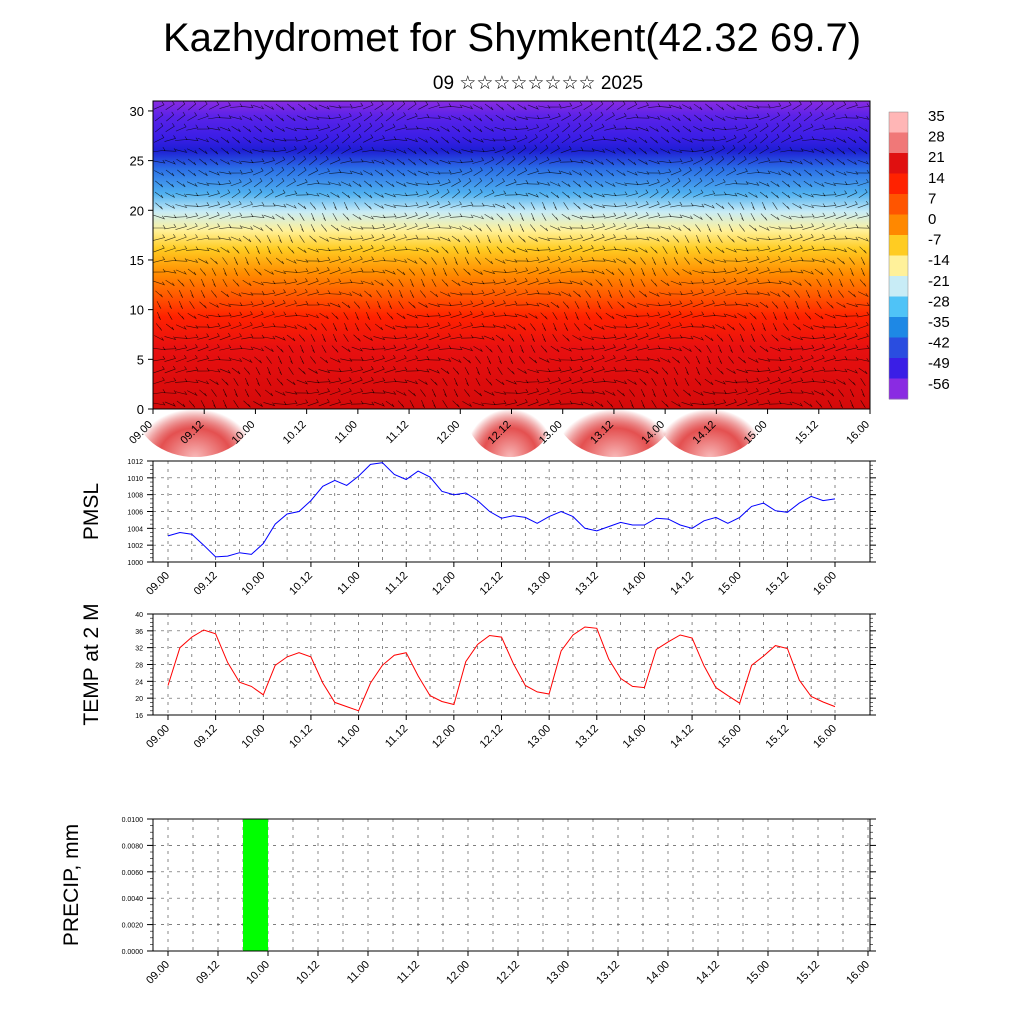  What do you see at coordinates (936, 137) in the screenshot?
I see `colorbar-label: 28` at bounding box center [936, 137].